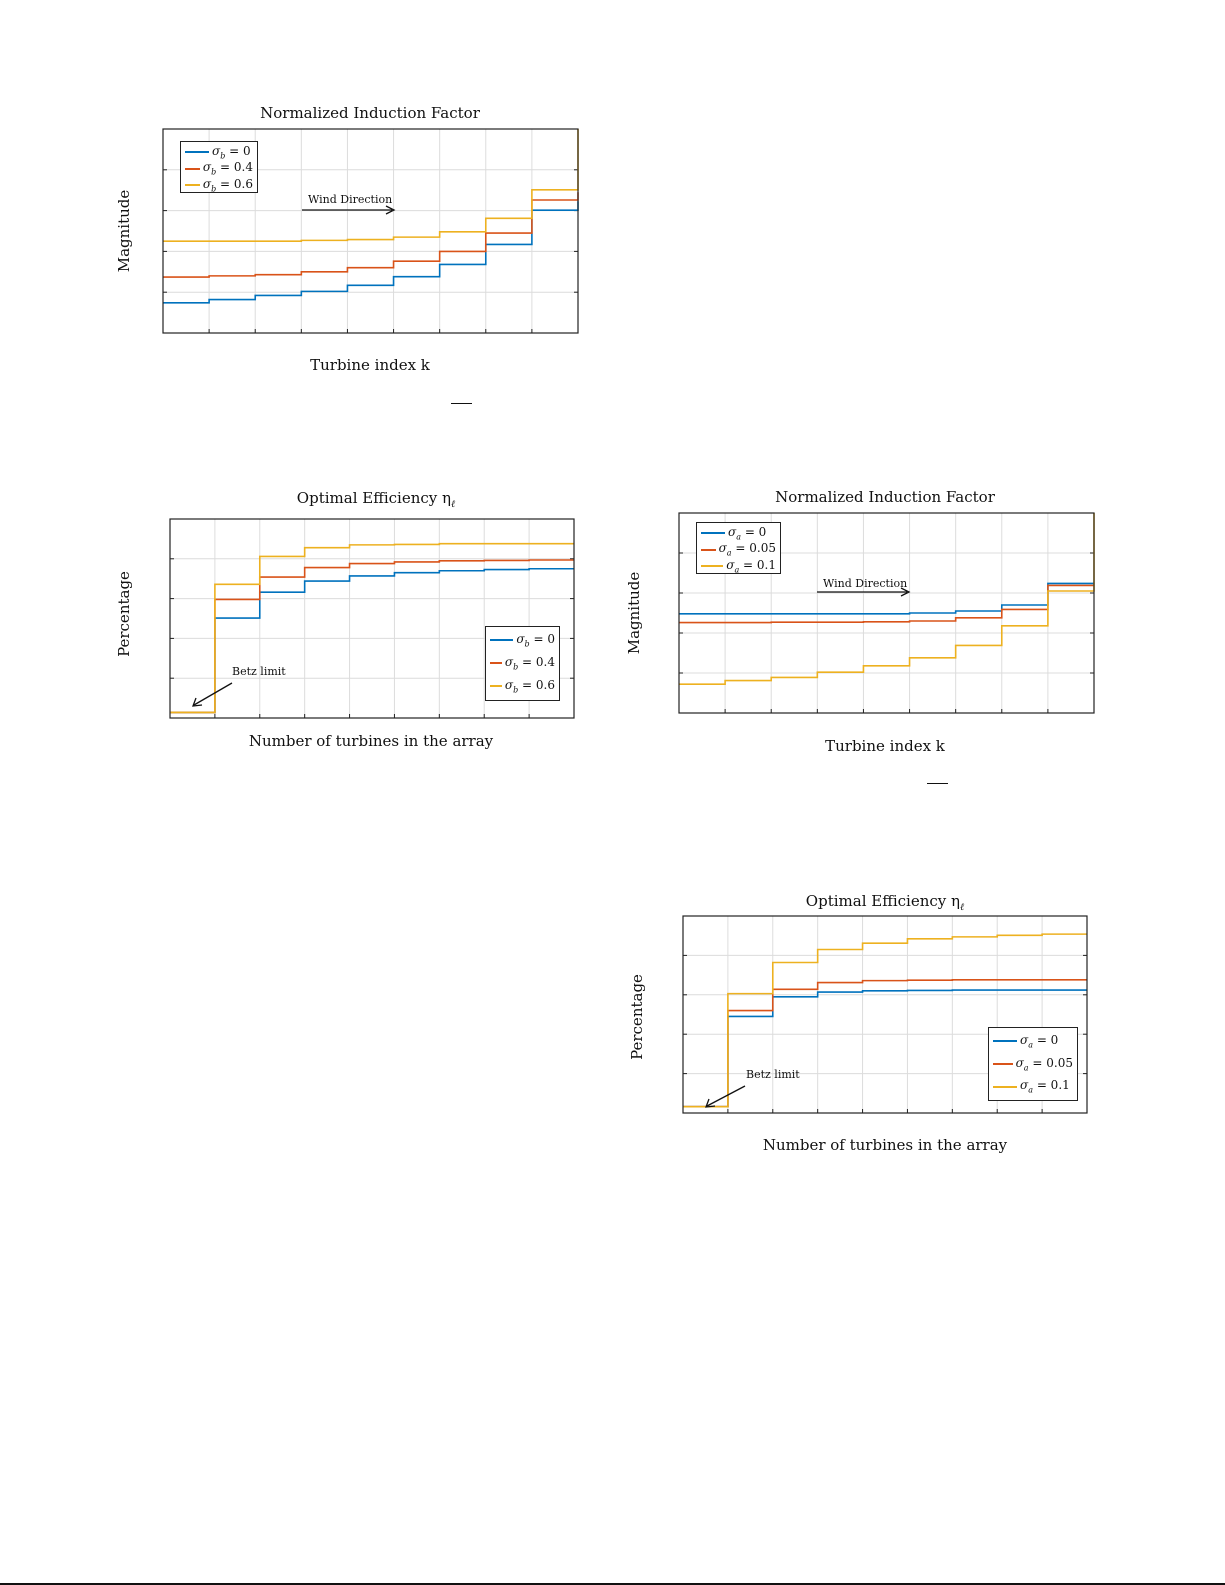 The height and width of the screenshot is (1585, 1225). I want to click on page-bottom-rule, so click(612, 1584).